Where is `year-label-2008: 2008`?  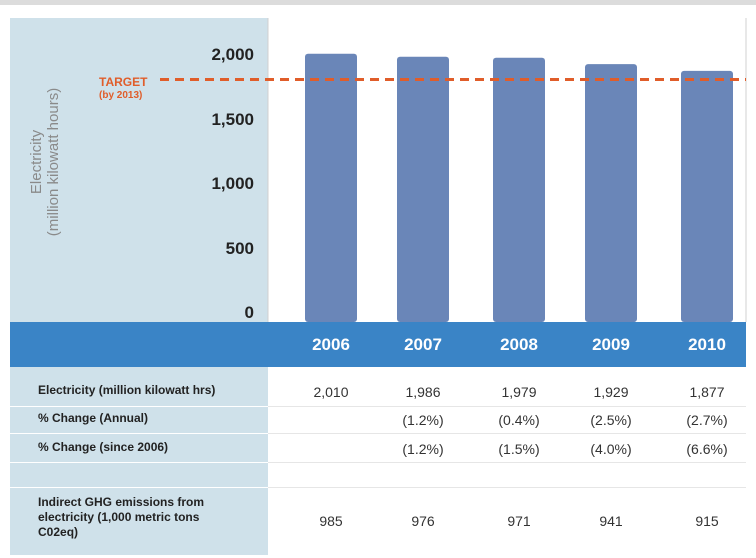
year-label-2008: 2008 is located at coordinates (519, 344).